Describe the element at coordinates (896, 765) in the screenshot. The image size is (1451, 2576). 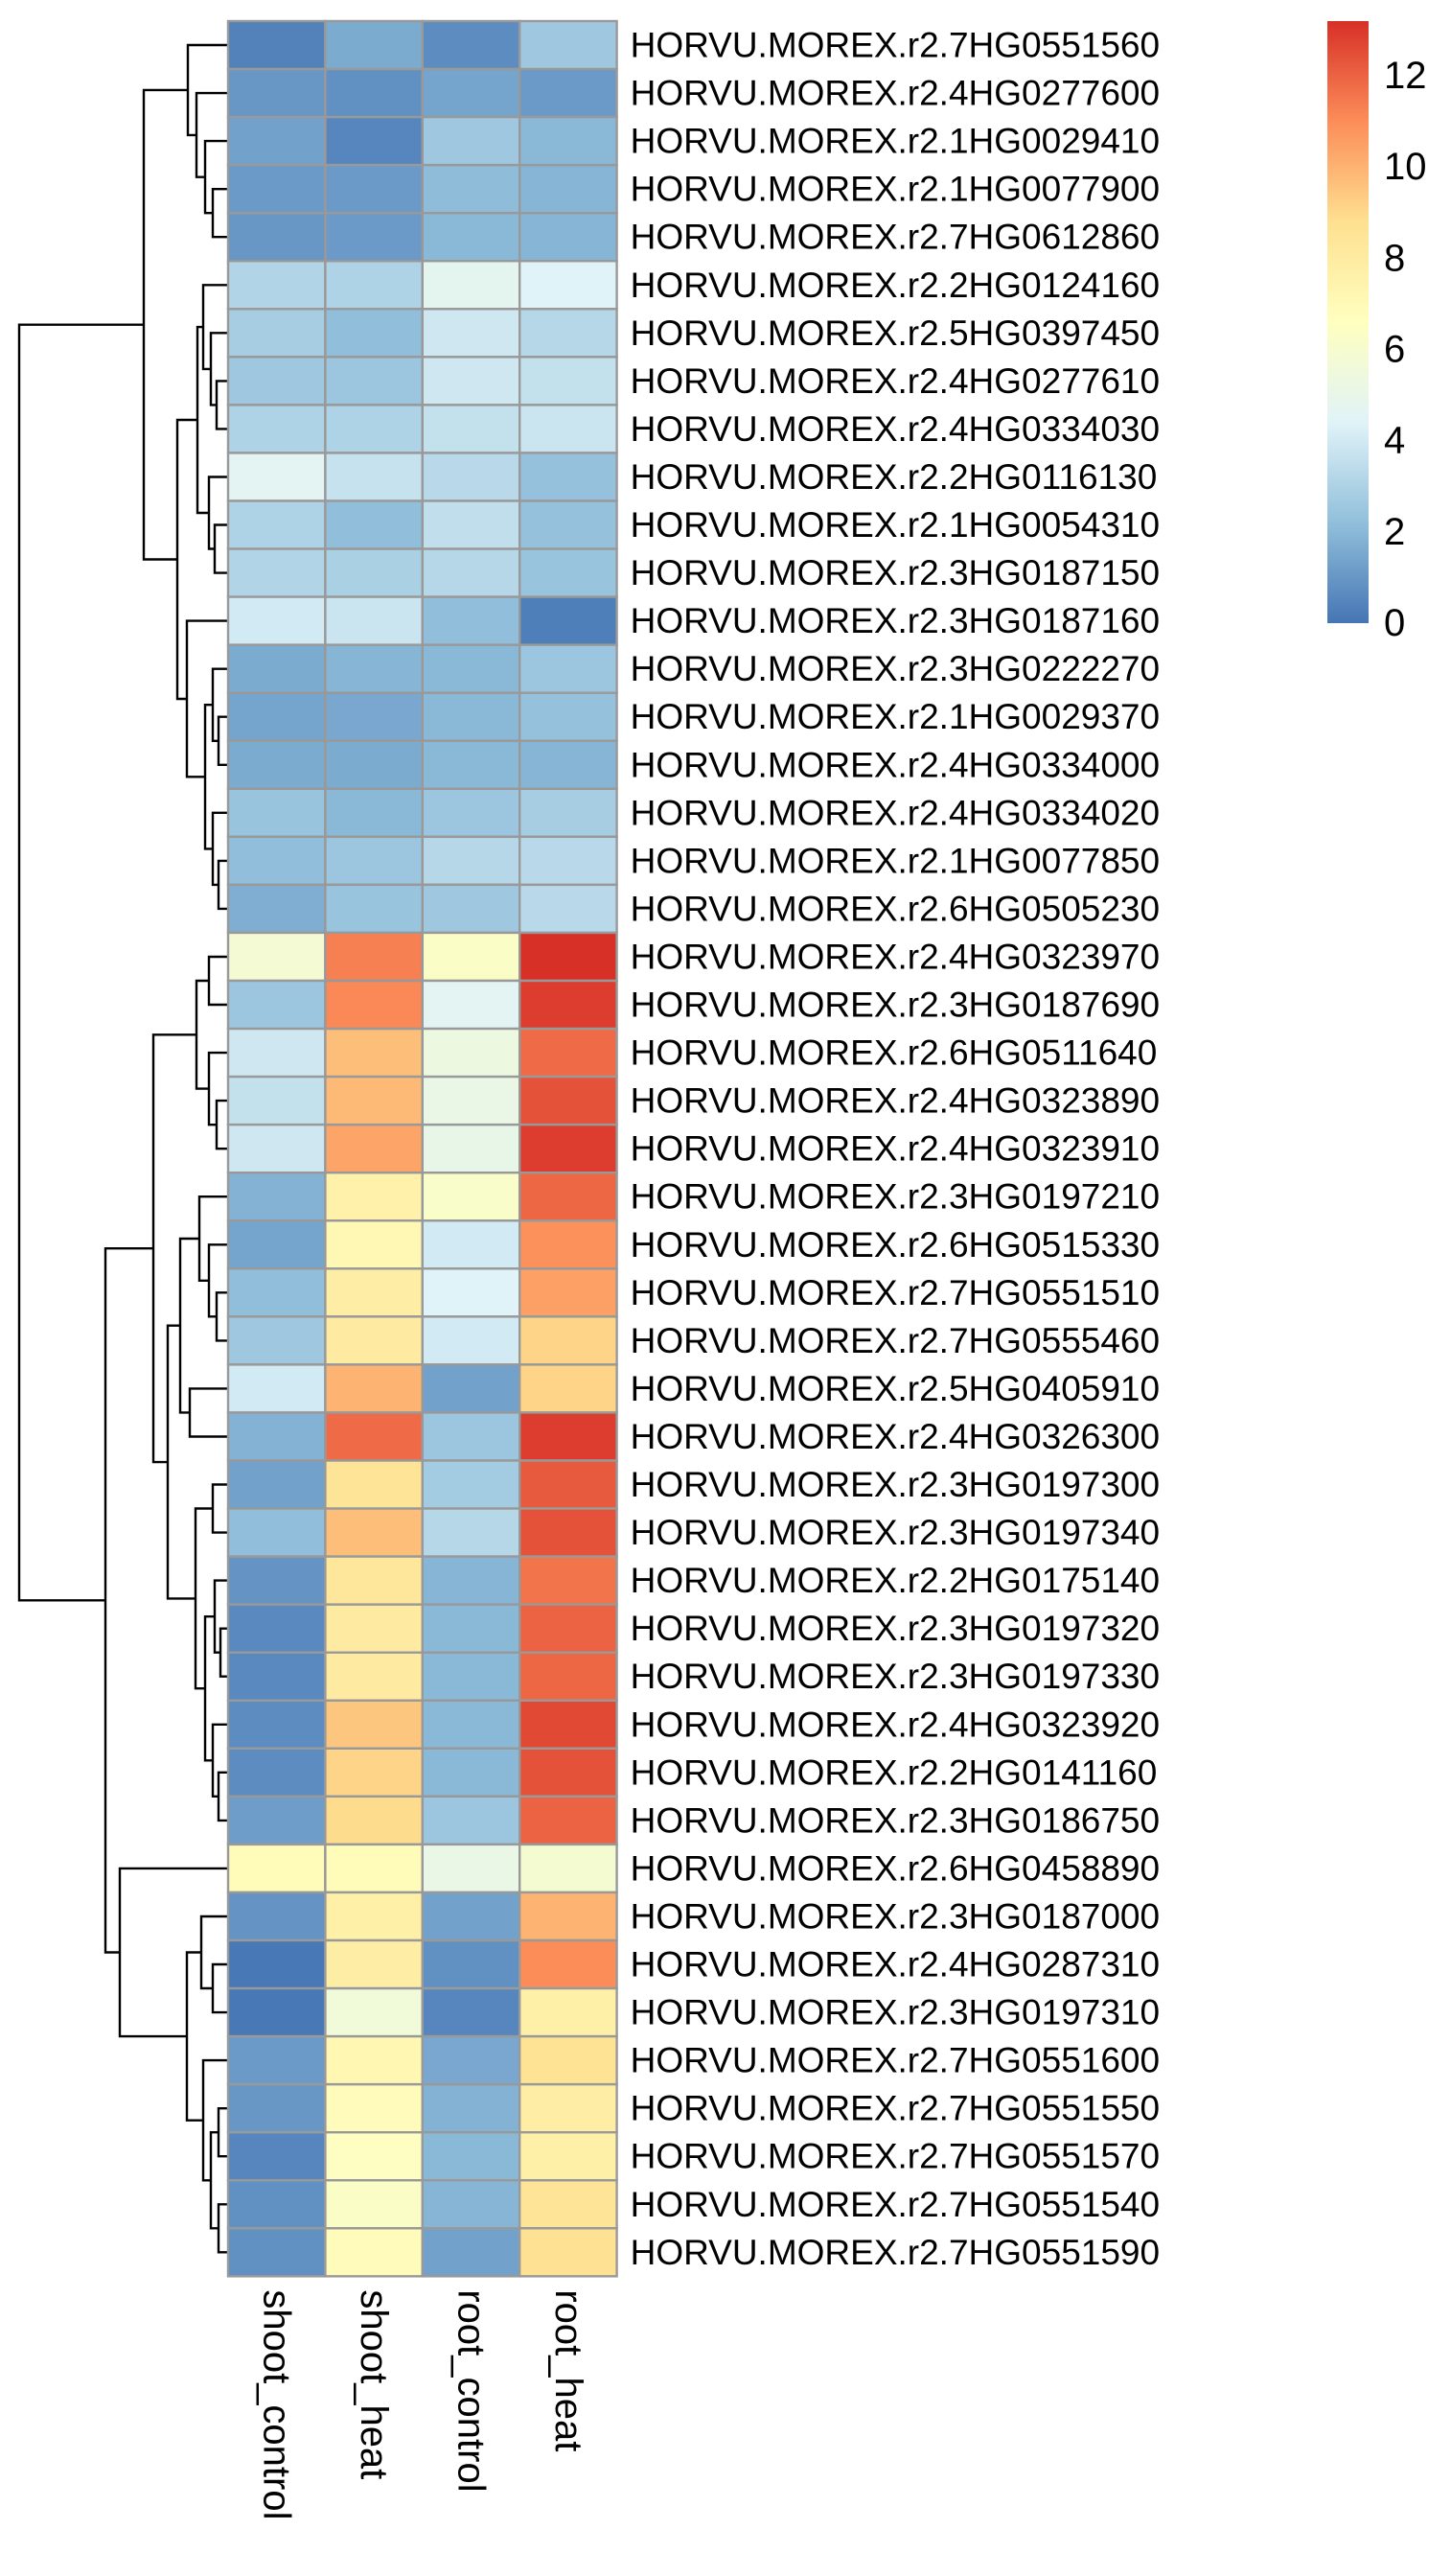
I see `row-label: HORVU.MOREX.r2.4HG0334000` at that location.